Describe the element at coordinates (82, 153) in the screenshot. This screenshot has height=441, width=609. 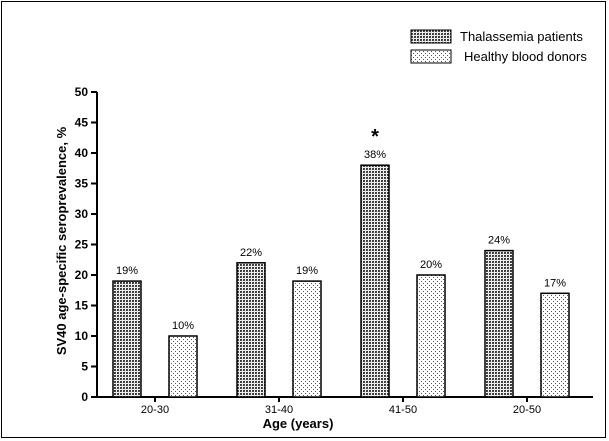
I see `y-tick-label: 40` at that location.